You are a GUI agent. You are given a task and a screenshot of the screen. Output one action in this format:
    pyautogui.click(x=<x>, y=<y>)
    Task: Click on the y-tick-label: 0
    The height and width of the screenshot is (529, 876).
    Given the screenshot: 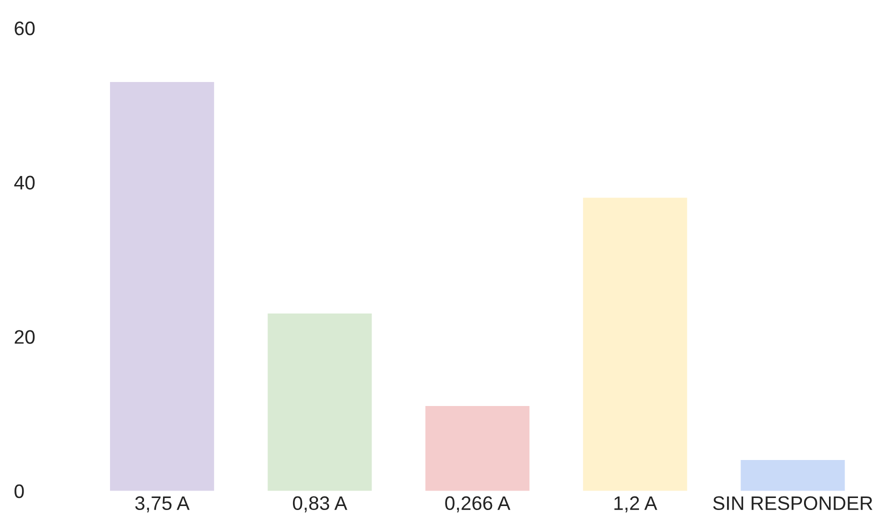 What is the action you would take?
    pyautogui.click(x=19, y=491)
    